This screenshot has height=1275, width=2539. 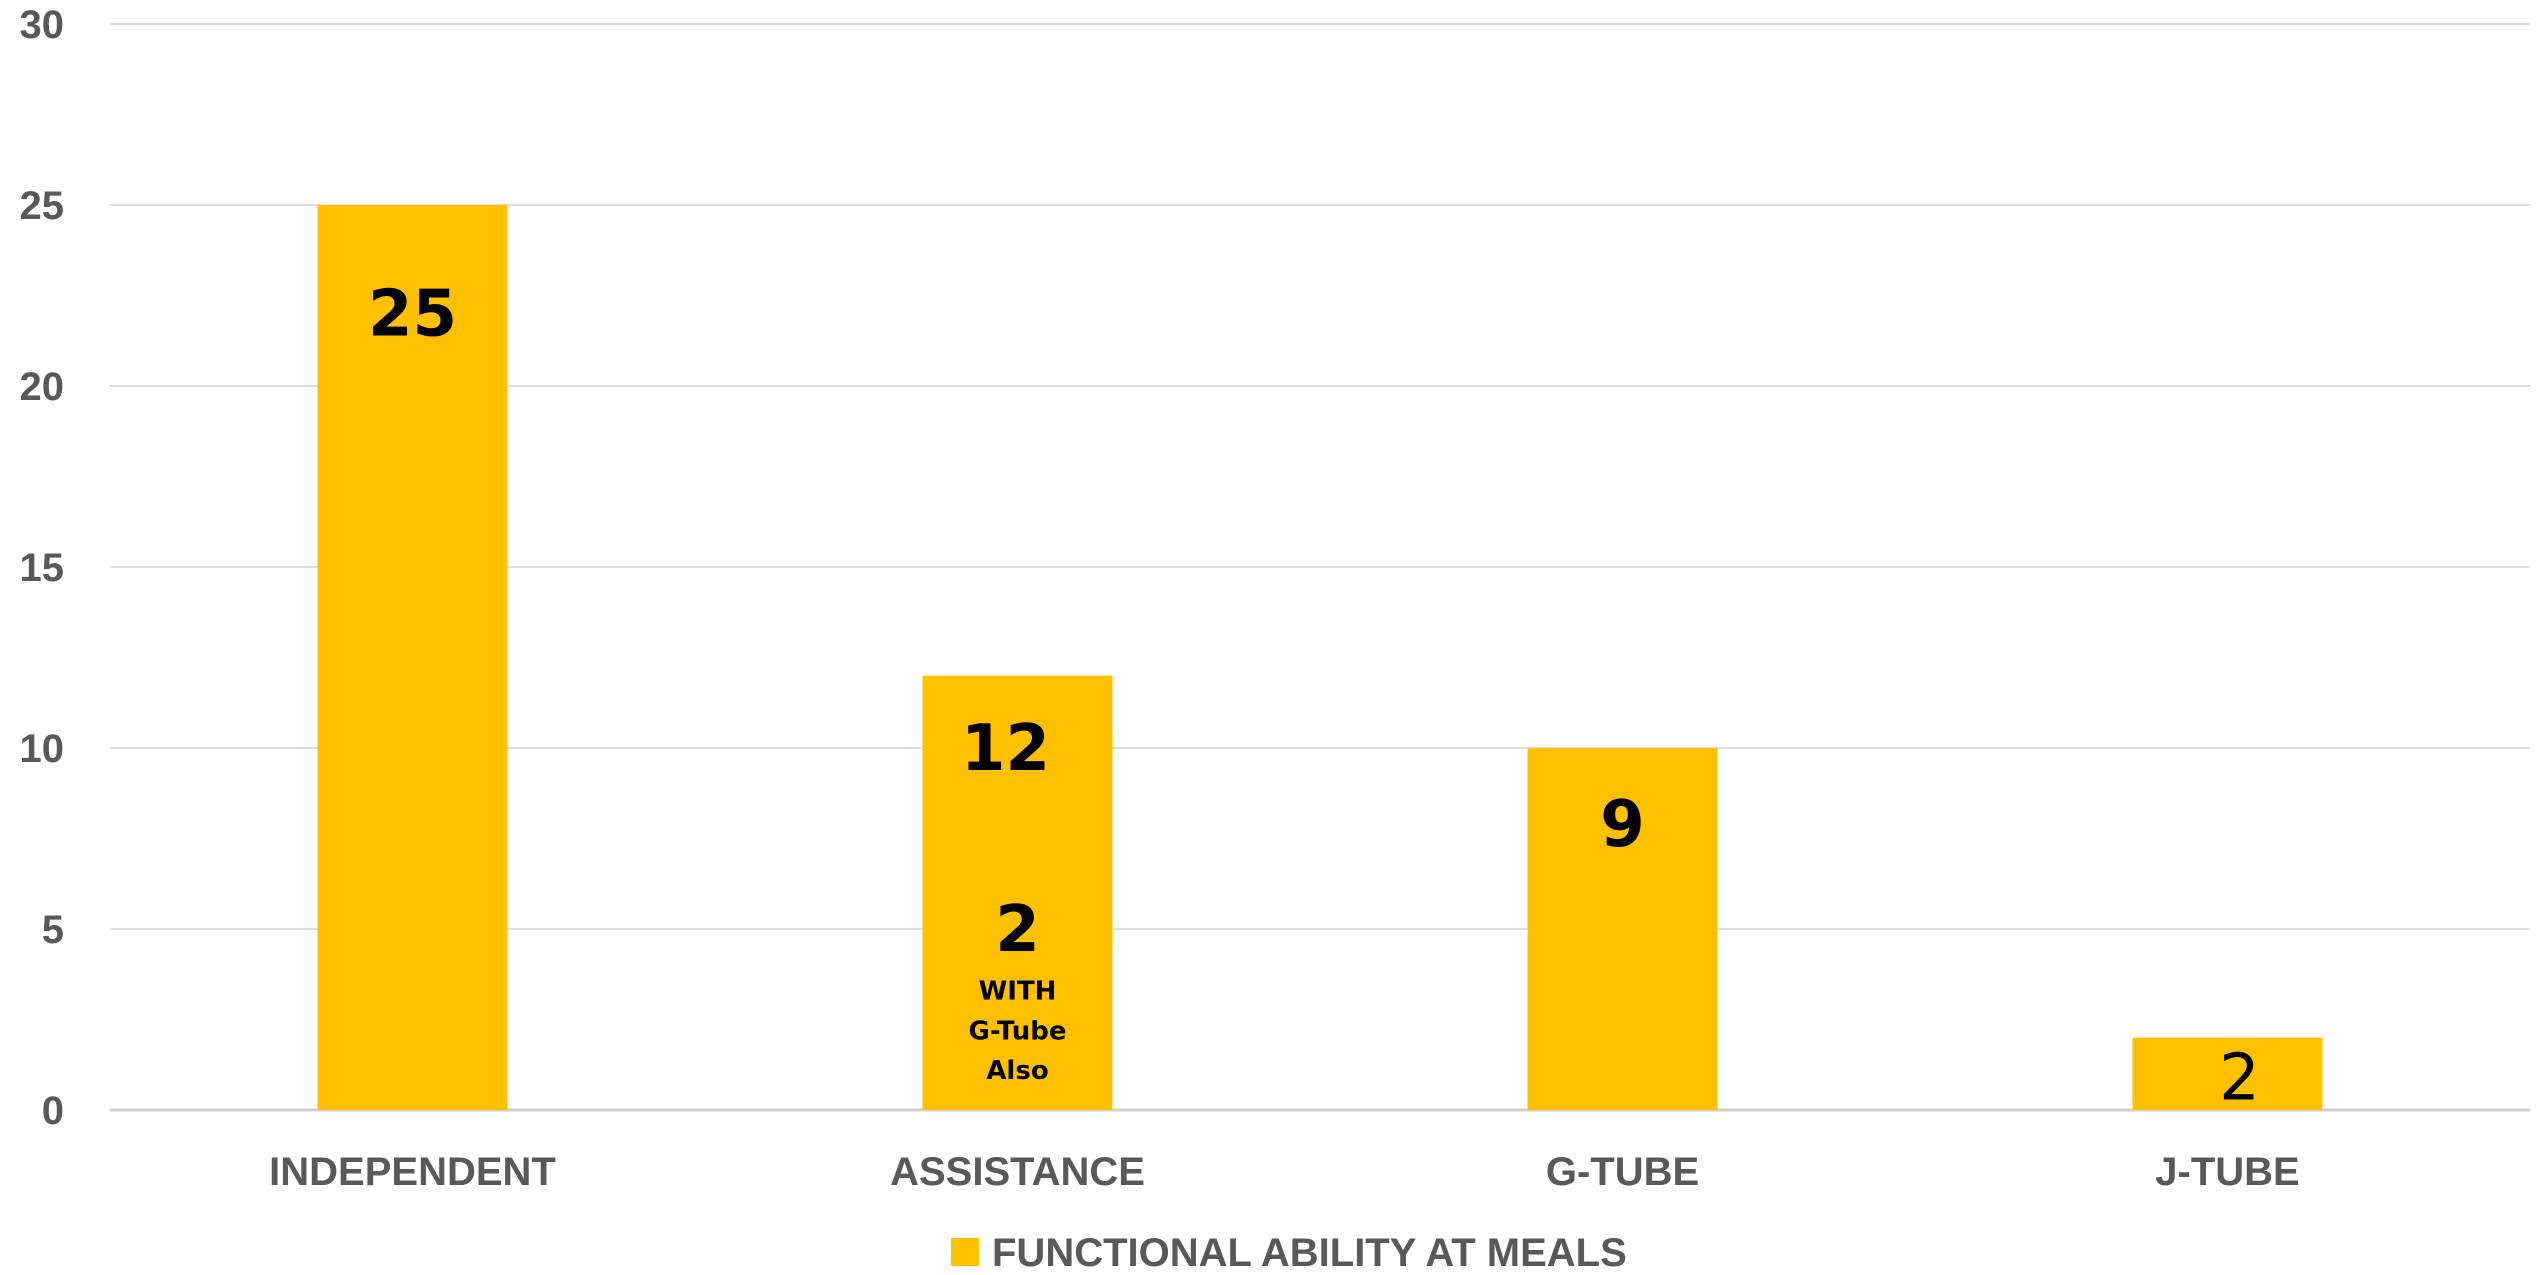 I want to click on bar-g-tube, so click(x=1622, y=929).